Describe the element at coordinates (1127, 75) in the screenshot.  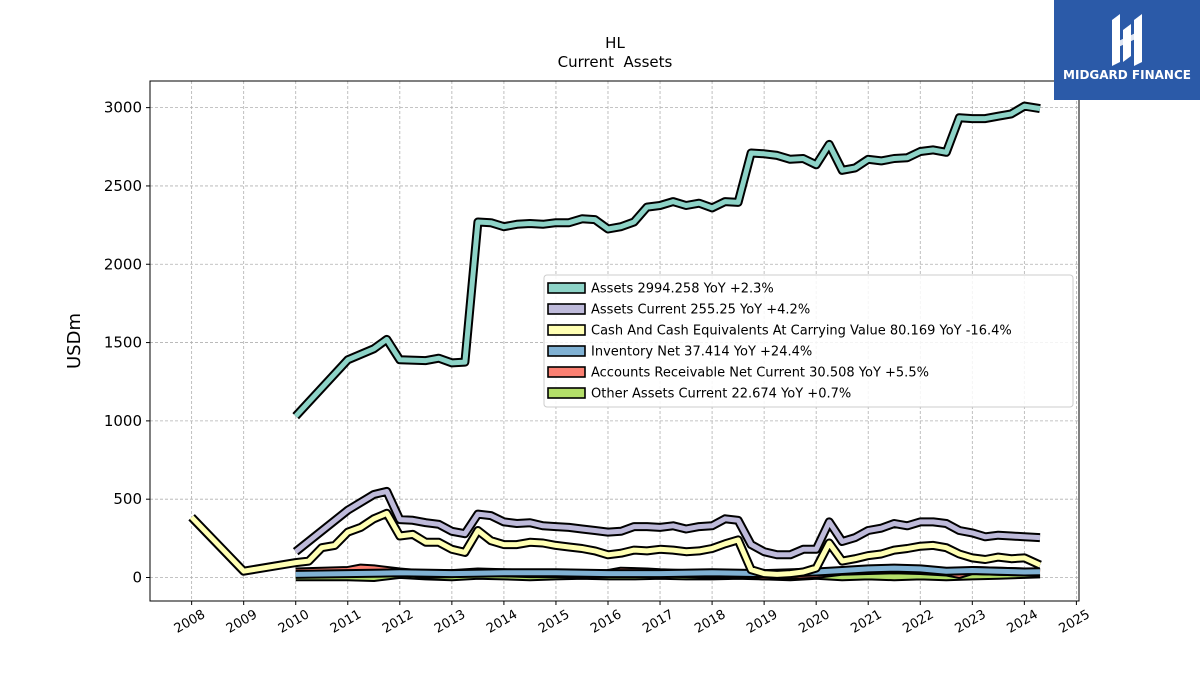
I see `logo-text: MIDGARD FINANCE` at that location.